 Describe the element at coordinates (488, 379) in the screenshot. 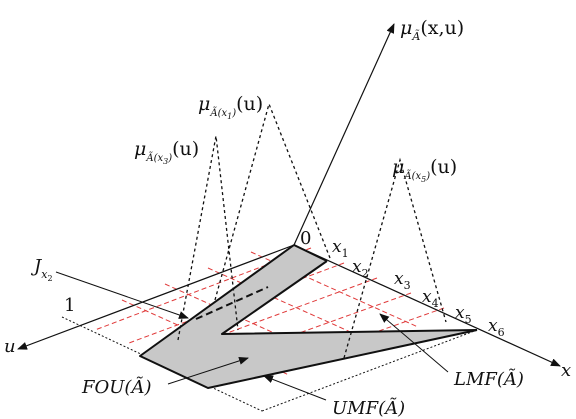

I see `lmf-label: LMF(Ã)` at that location.